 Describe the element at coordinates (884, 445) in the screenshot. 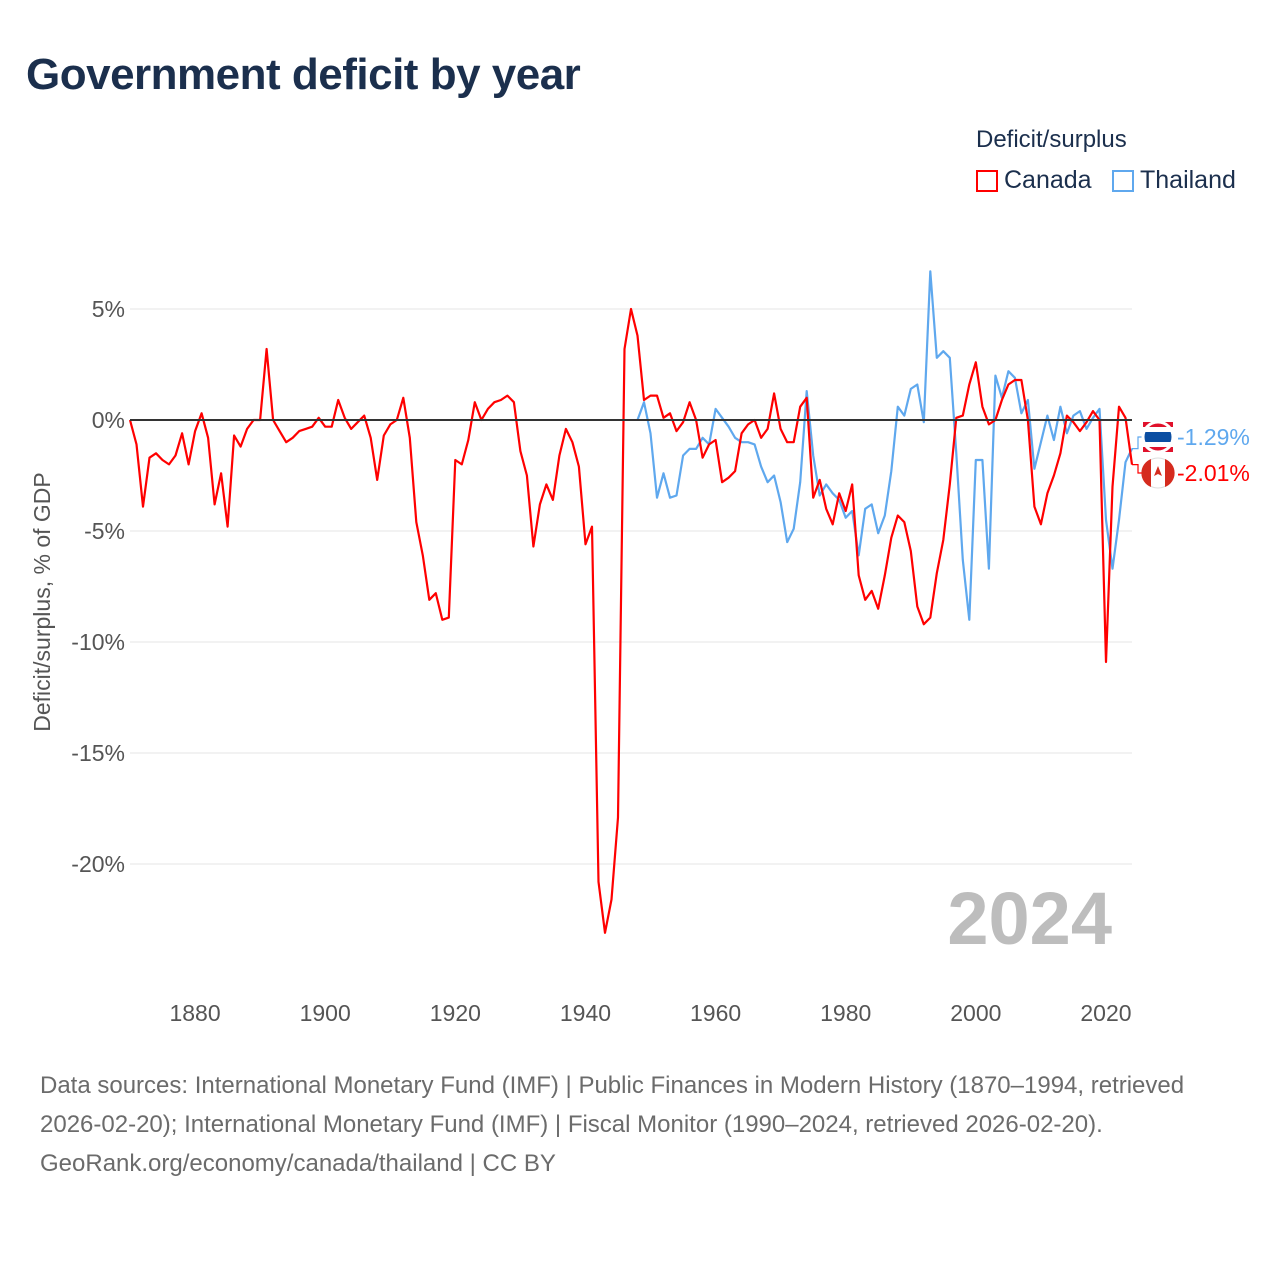

I see `series-line-thailand` at that location.